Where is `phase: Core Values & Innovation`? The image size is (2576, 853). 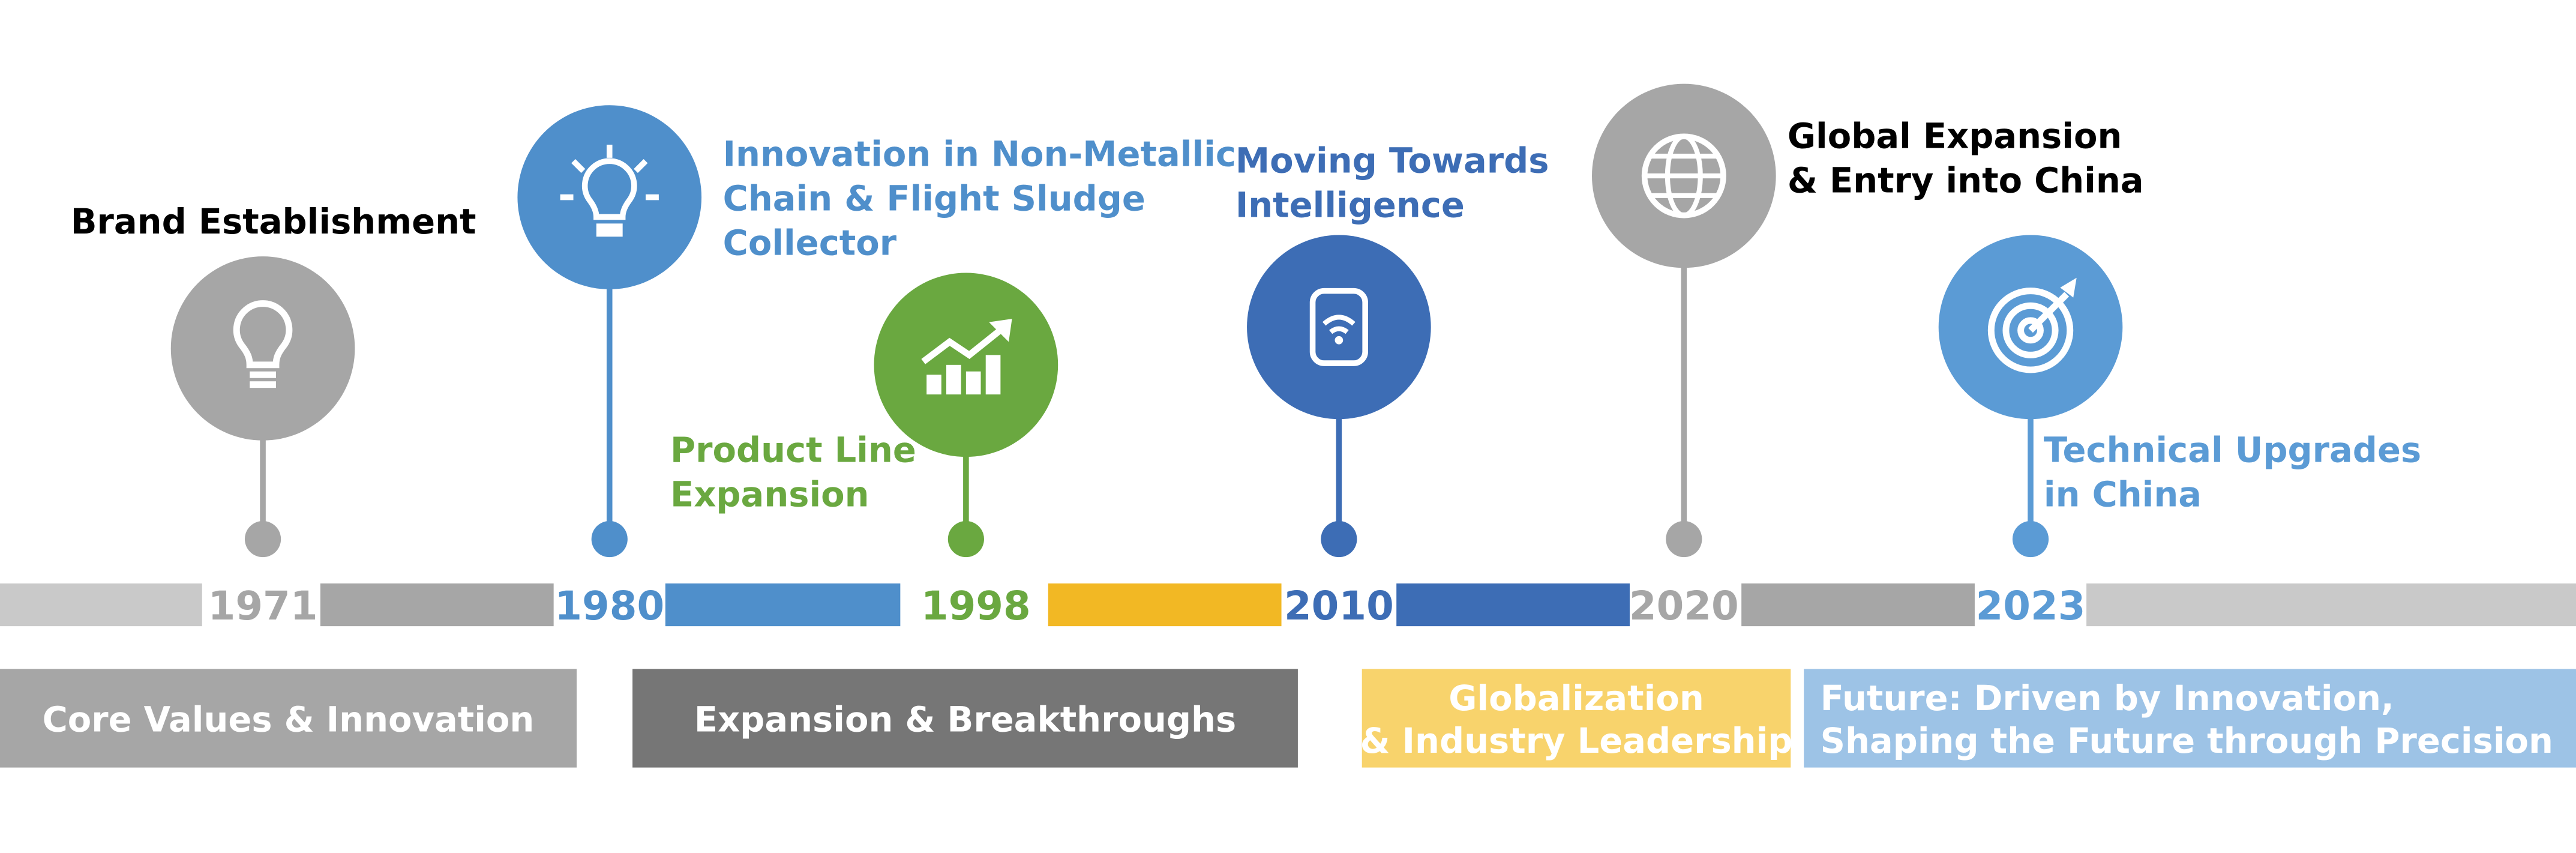
phase: Core Values & Innovation is located at coordinates (288, 718).